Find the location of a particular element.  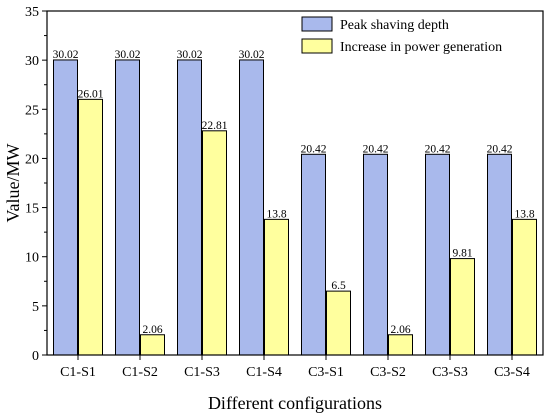

x-tick-label: C1-S3 is located at coordinates (202, 372).